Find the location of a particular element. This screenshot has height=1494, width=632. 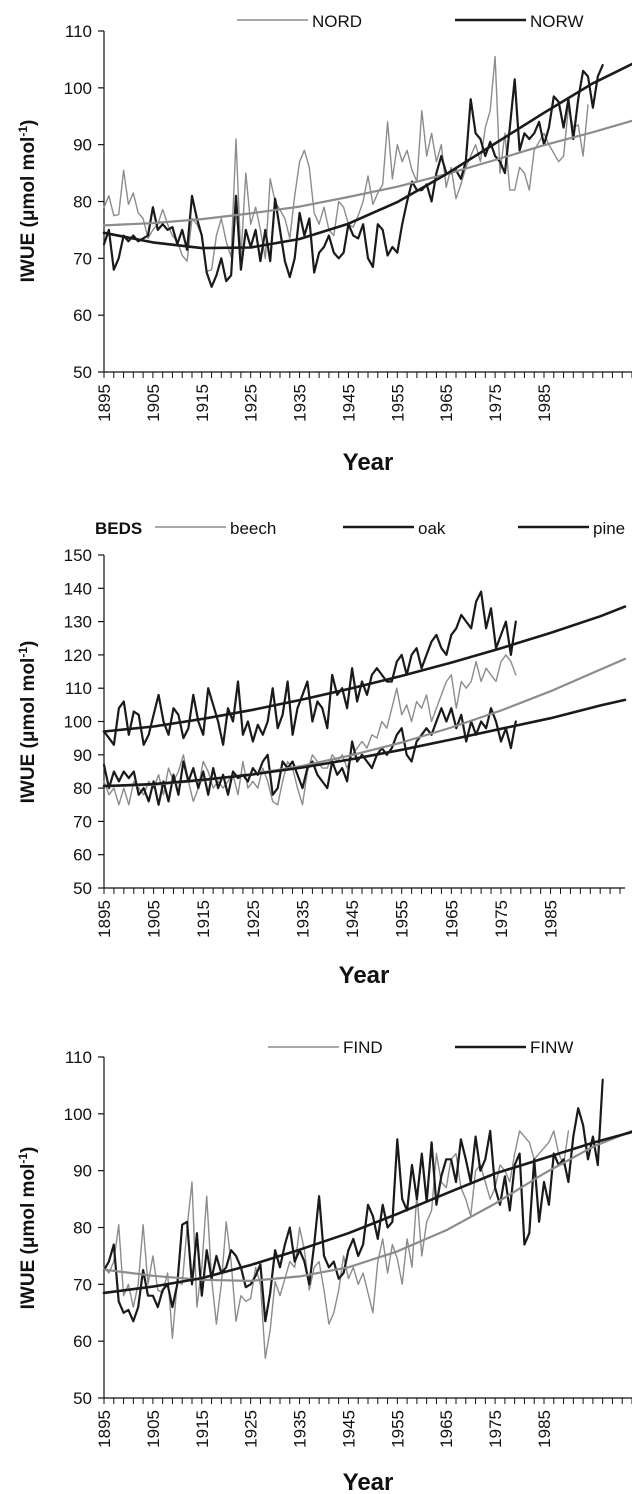

legend-label-nord: NORD is located at coordinates (337, 21).